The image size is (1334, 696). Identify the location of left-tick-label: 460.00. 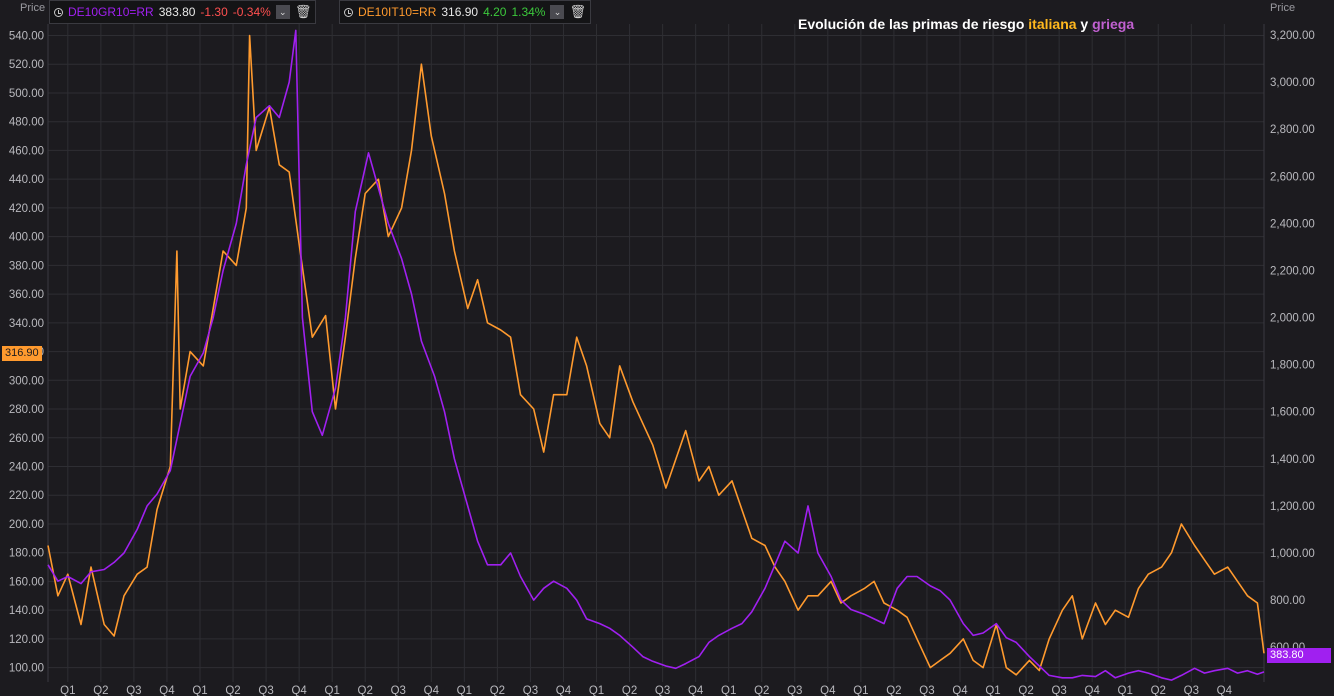
(26, 151).